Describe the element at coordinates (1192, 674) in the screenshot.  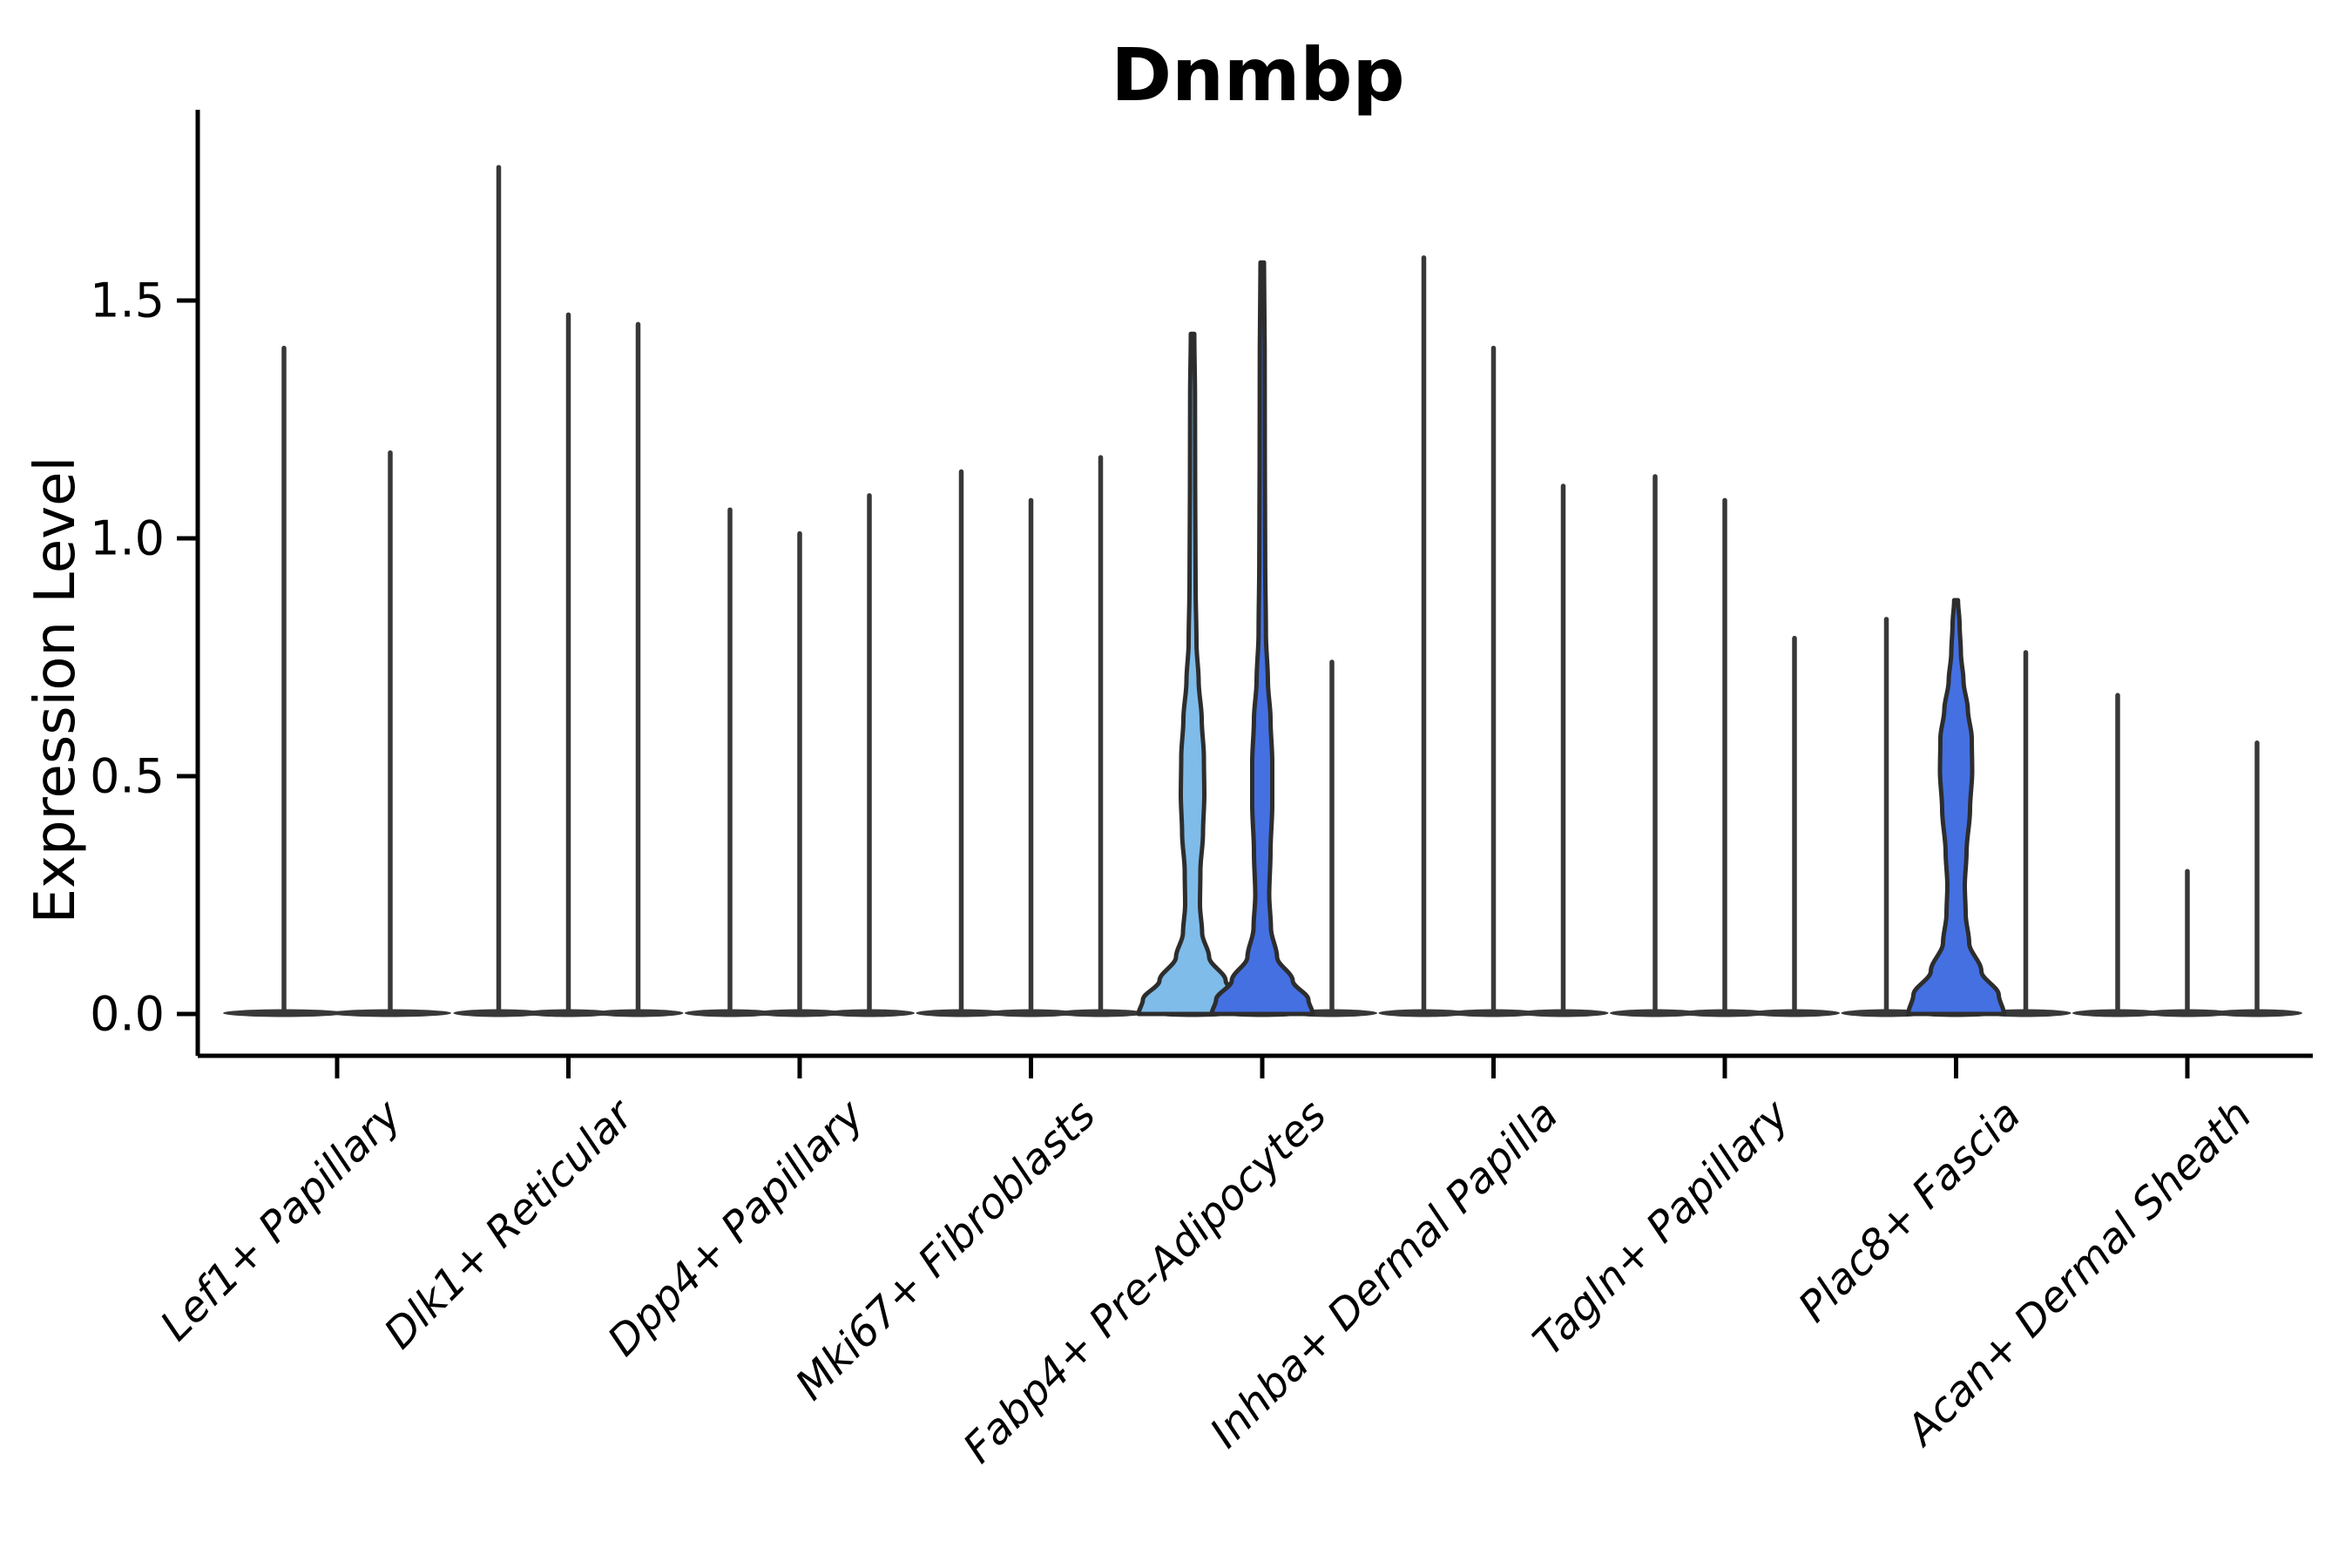
I see `violin-body-light_blue` at that location.